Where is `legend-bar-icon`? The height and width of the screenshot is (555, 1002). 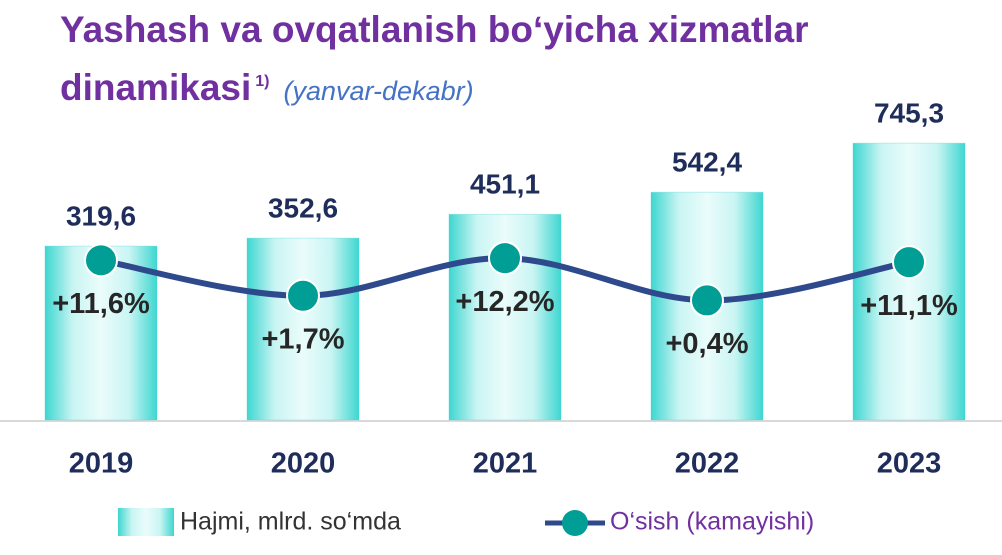
legend-bar-icon is located at coordinates (146, 522).